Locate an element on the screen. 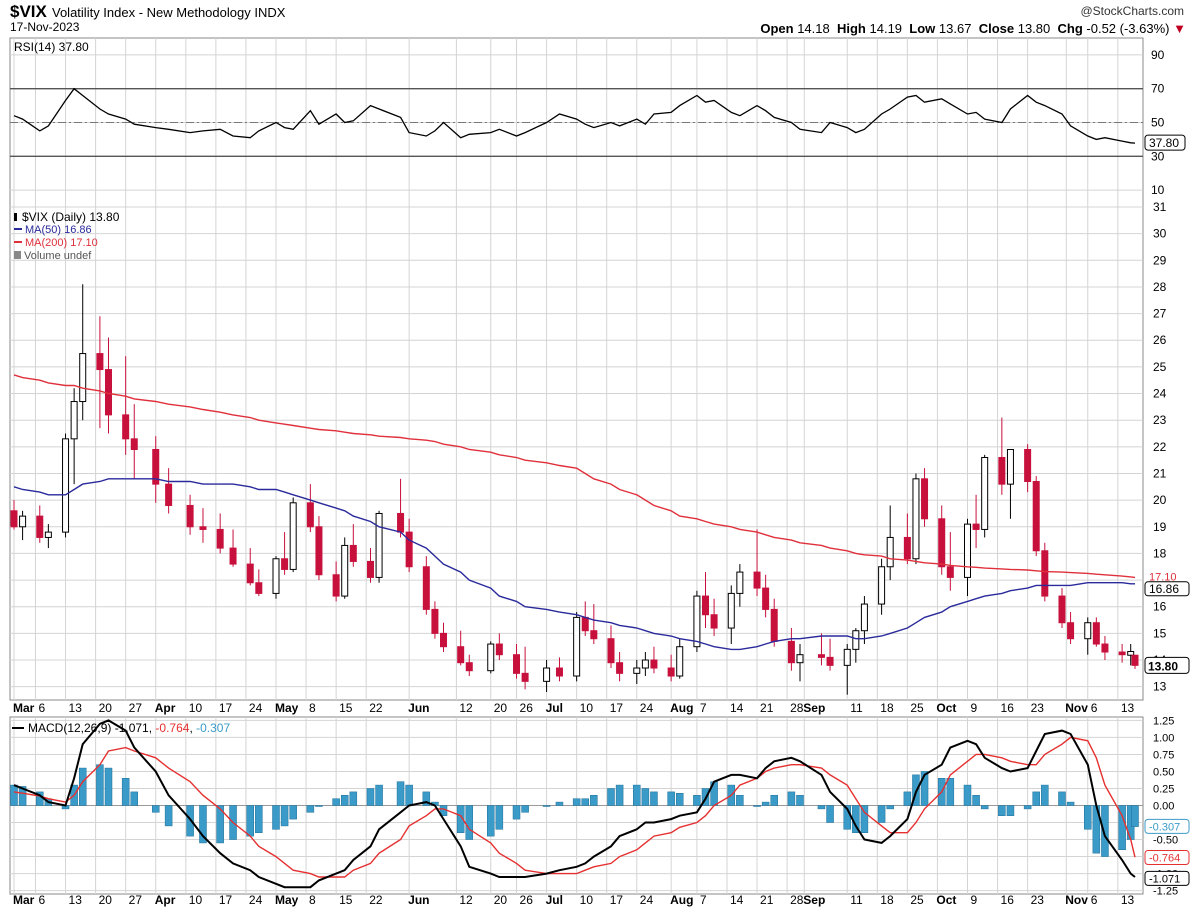 Image resolution: width=1200 pixels, height=919 pixels. macd-signal-line is located at coordinates (574, 807).